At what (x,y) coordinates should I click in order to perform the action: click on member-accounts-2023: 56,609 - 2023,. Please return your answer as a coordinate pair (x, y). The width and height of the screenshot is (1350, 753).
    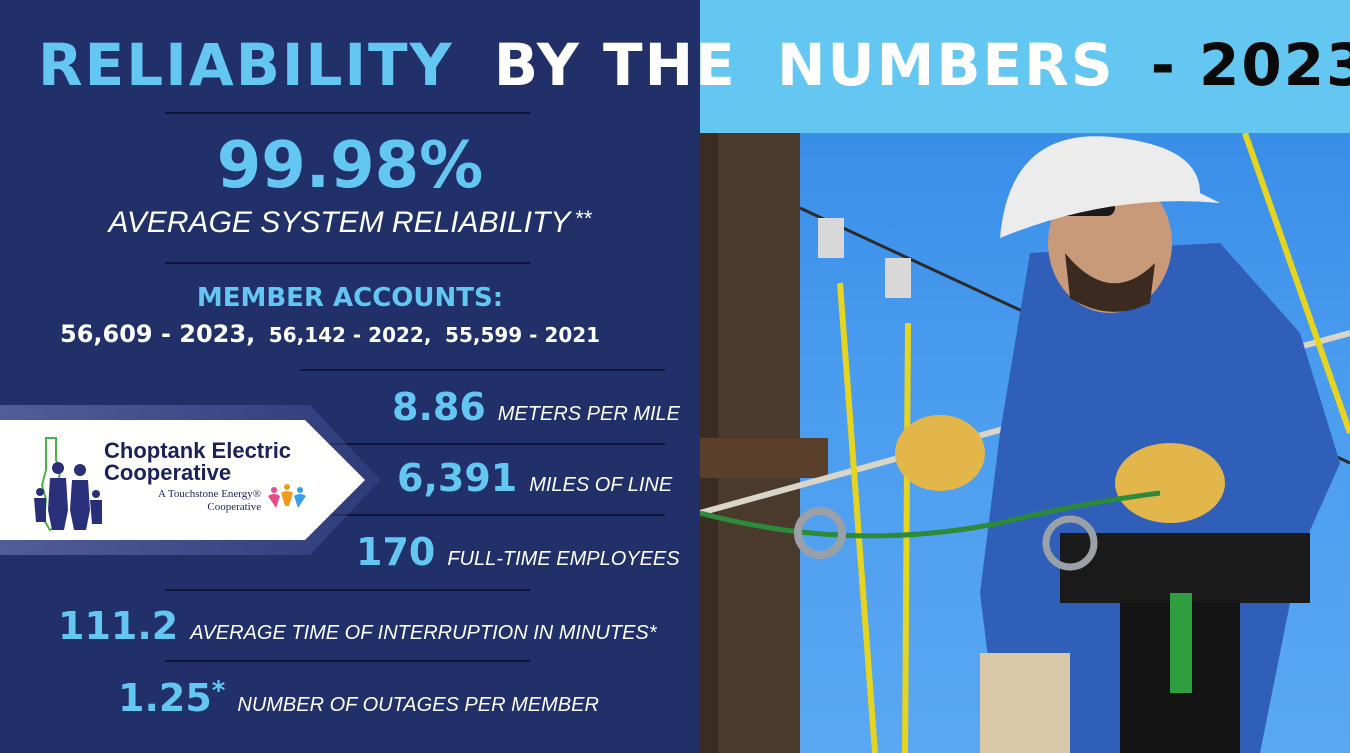
    Looking at the image, I should click on (158, 334).